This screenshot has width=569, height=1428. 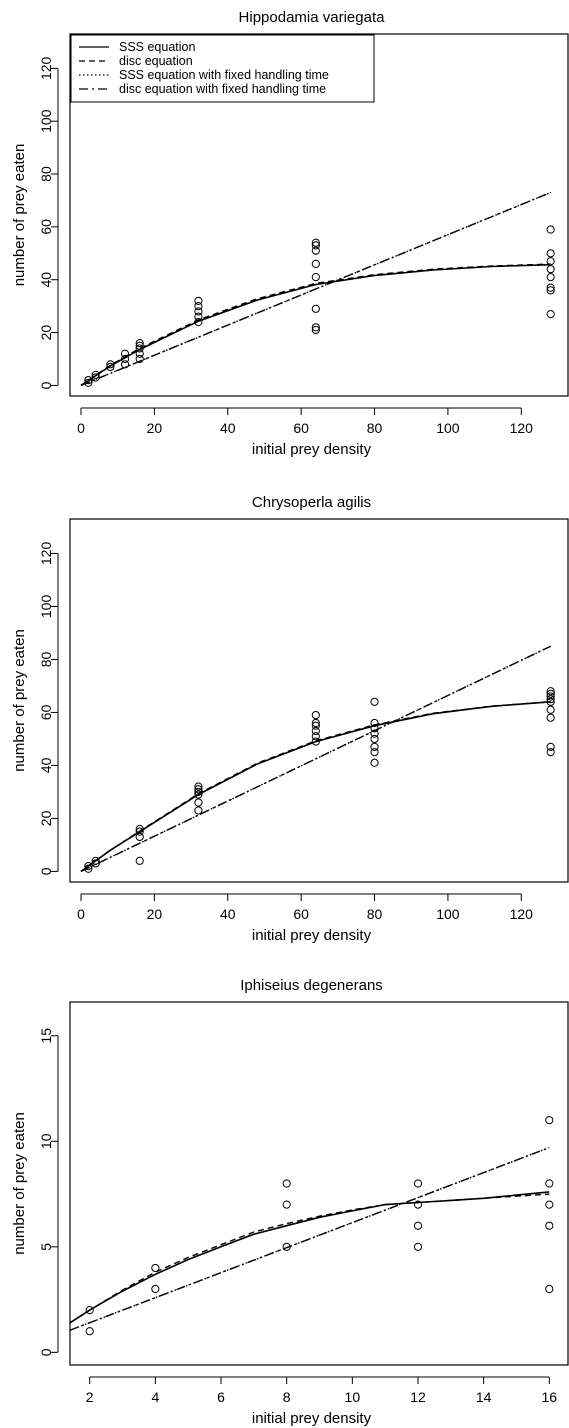 I want to click on chart-title: Chrysoperla agilis, so click(x=311, y=502).